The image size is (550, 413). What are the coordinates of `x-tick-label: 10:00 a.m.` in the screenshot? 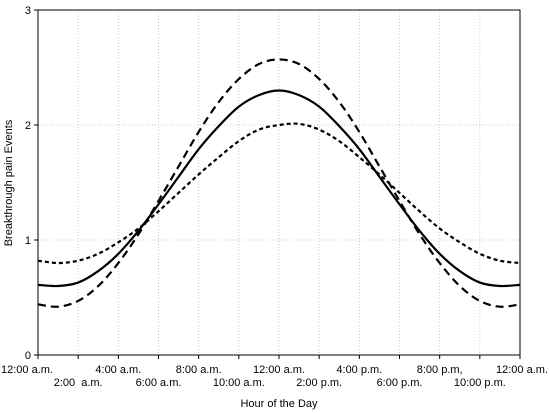 It's located at (239, 383).